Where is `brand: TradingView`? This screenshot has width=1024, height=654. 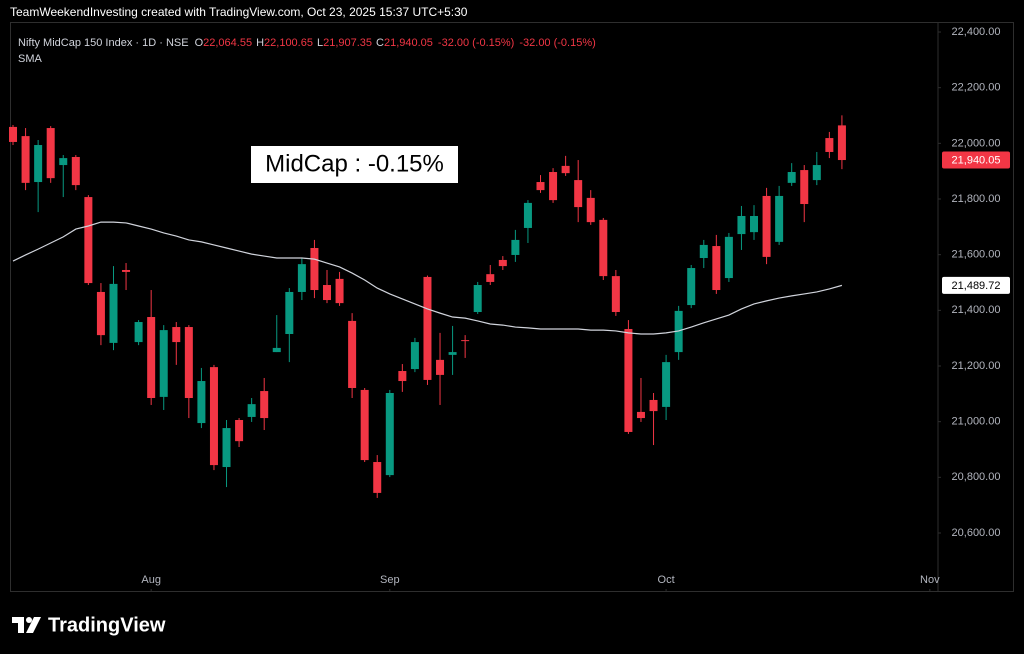 brand: TradingView is located at coordinates (107, 625).